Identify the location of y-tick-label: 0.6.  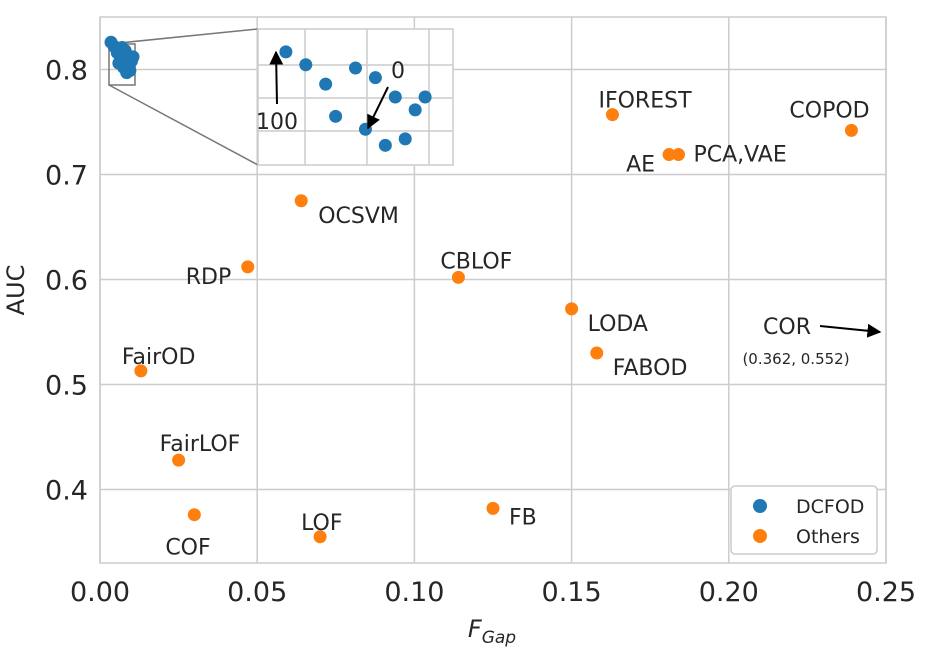
(66, 281).